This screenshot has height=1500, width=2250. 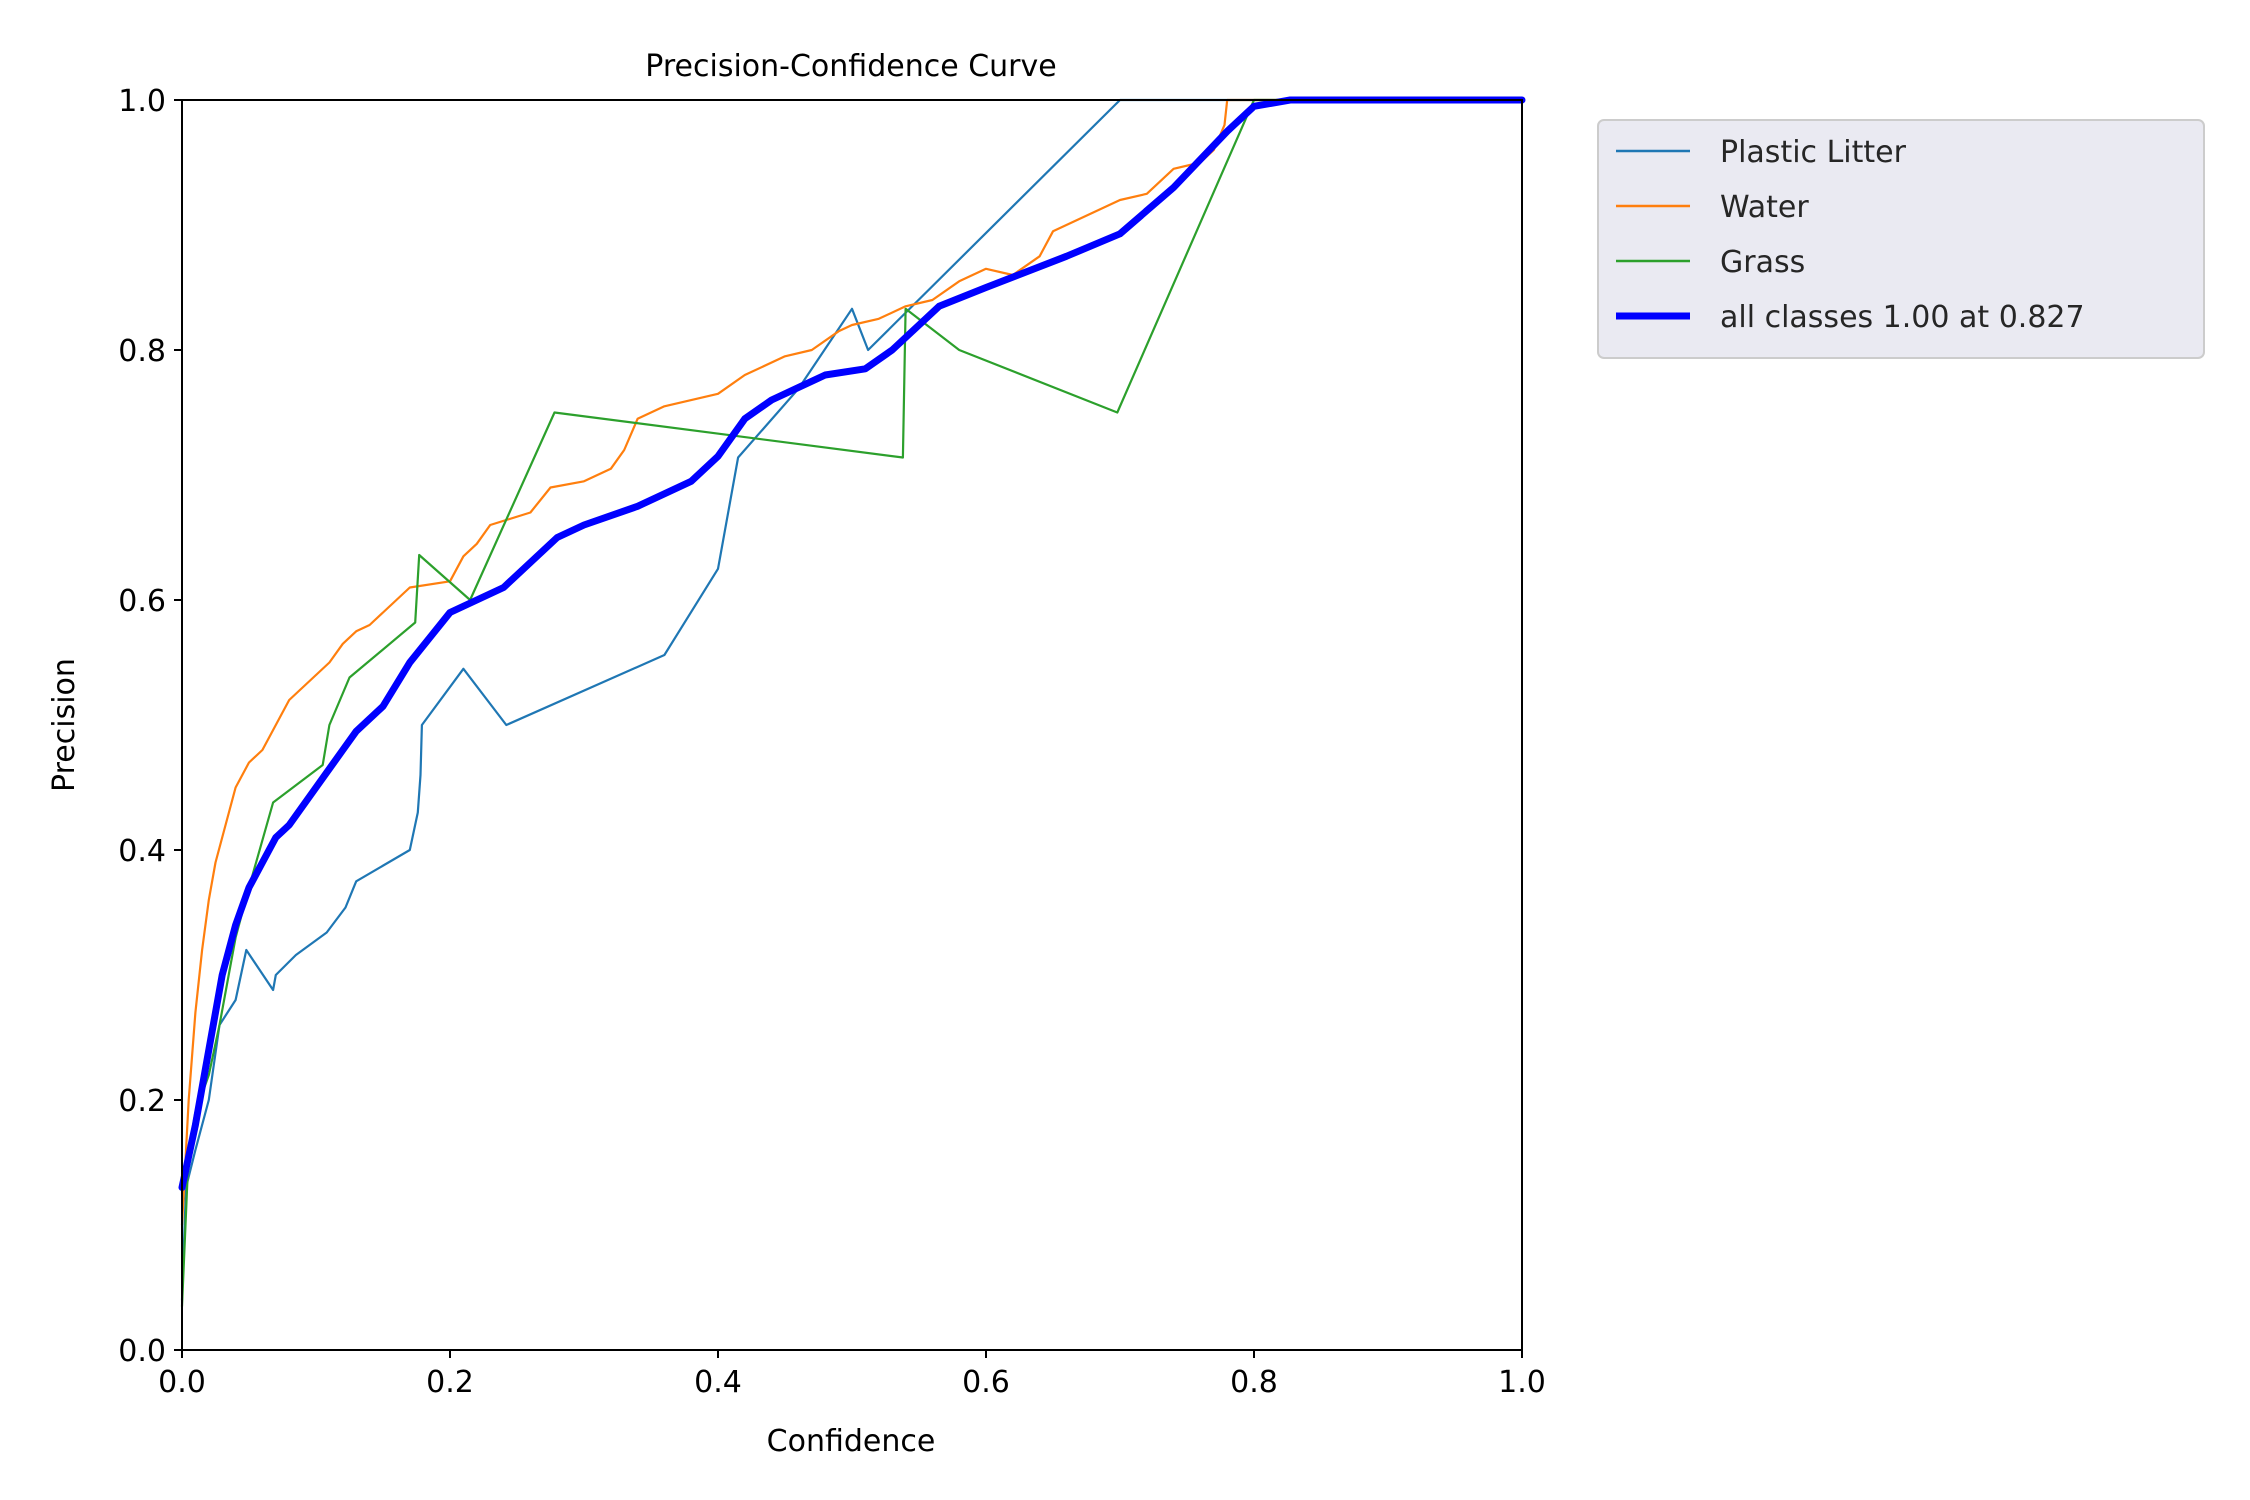 I want to click on y-tick-label: 1.0, so click(x=142, y=101).